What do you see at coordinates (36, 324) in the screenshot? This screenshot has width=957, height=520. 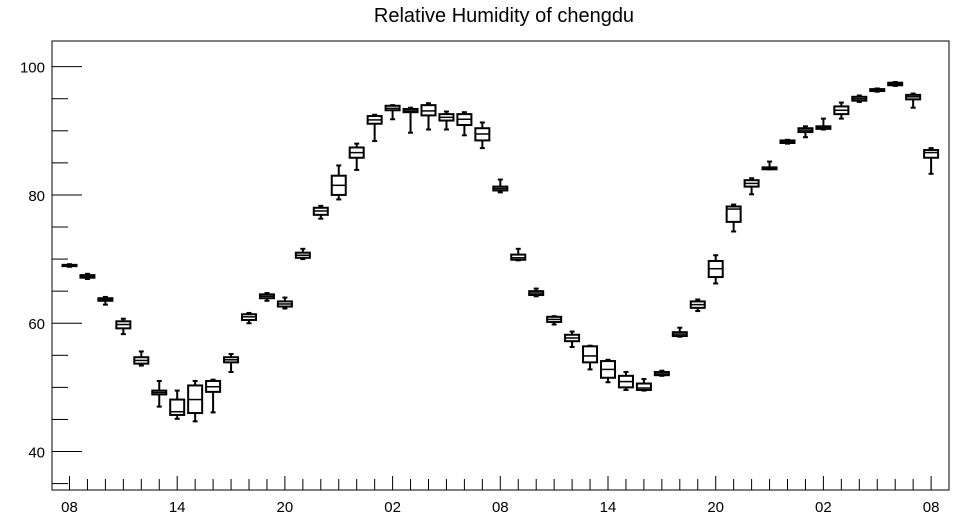 I see `y-tick-label: 60` at bounding box center [36, 324].